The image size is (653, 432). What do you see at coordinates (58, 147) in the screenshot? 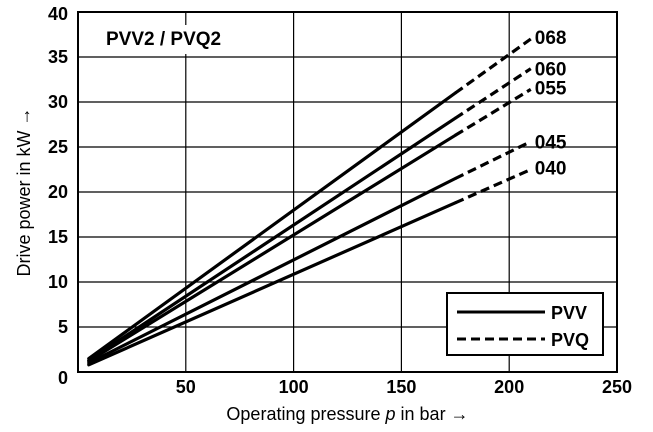
I see `y-tick-label: 25` at bounding box center [58, 147].